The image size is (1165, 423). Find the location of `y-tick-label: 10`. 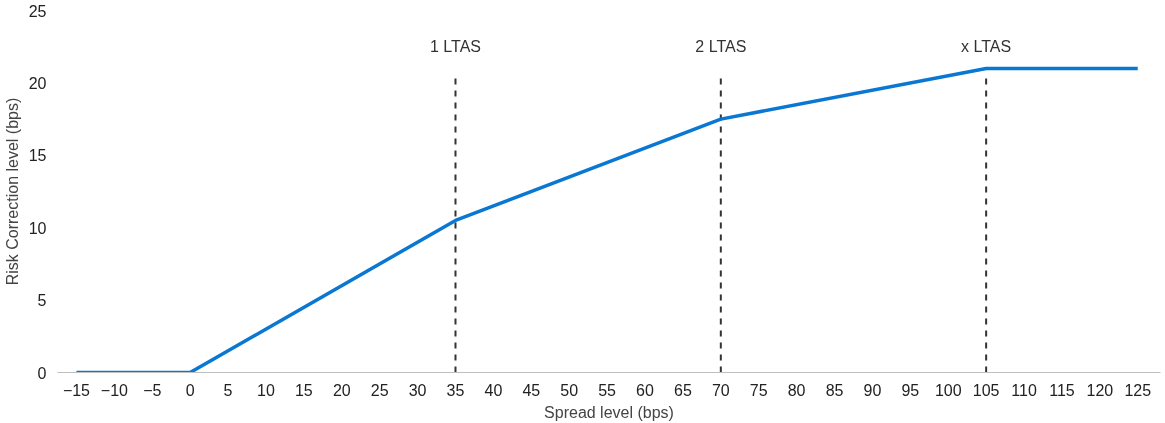

y-tick-label: 10 is located at coordinates (37, 228).